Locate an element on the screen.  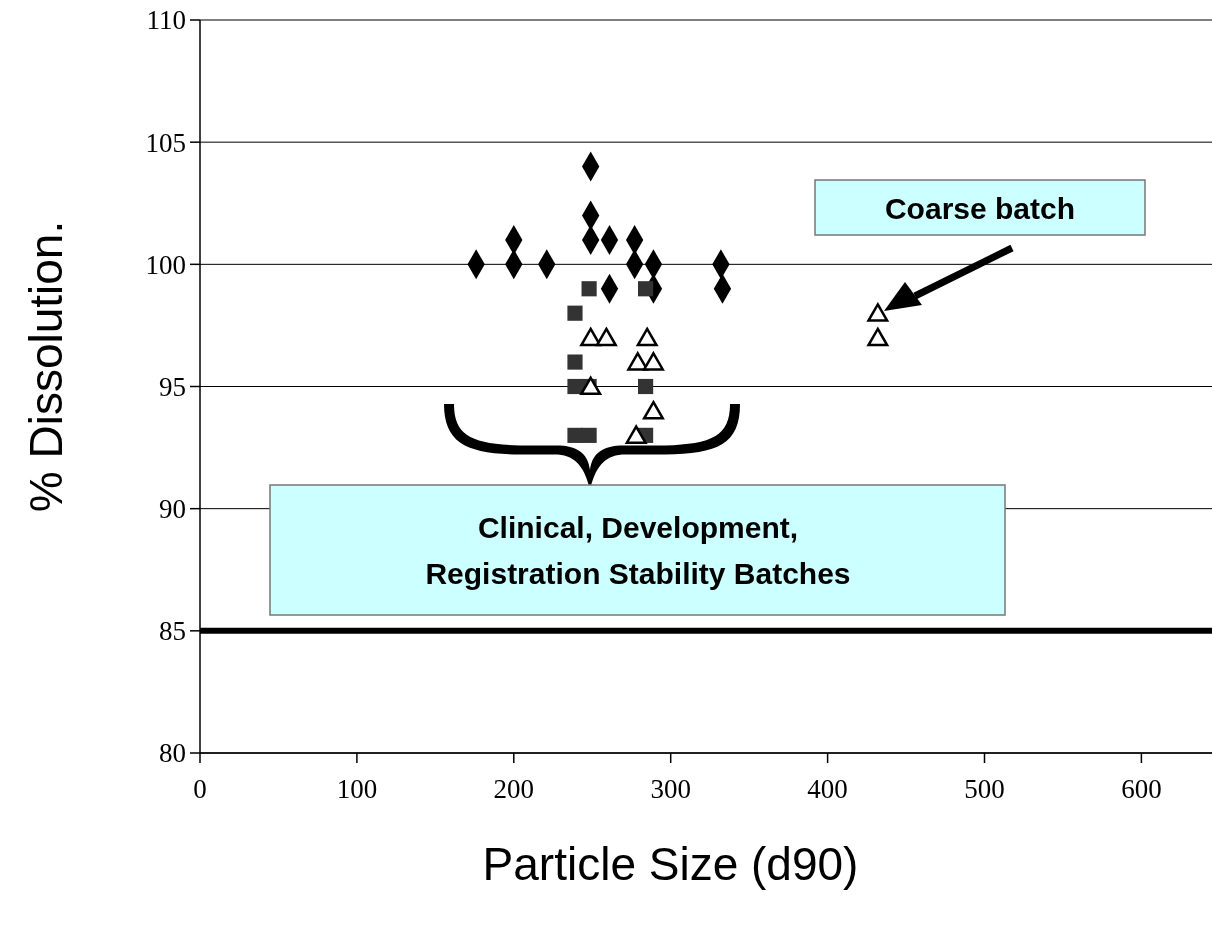
x-tick-label: 300 is located at coordinates (670, 789).